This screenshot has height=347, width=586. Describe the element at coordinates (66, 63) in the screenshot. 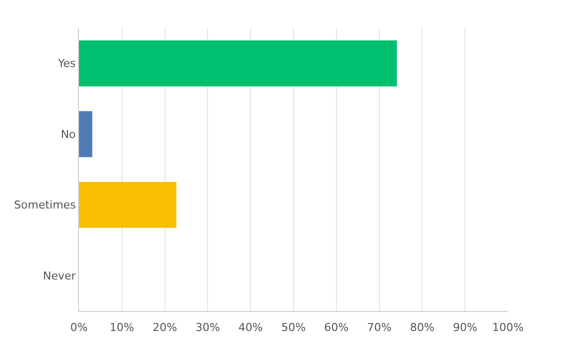

I see `y-tick-label: Yes` at that location.